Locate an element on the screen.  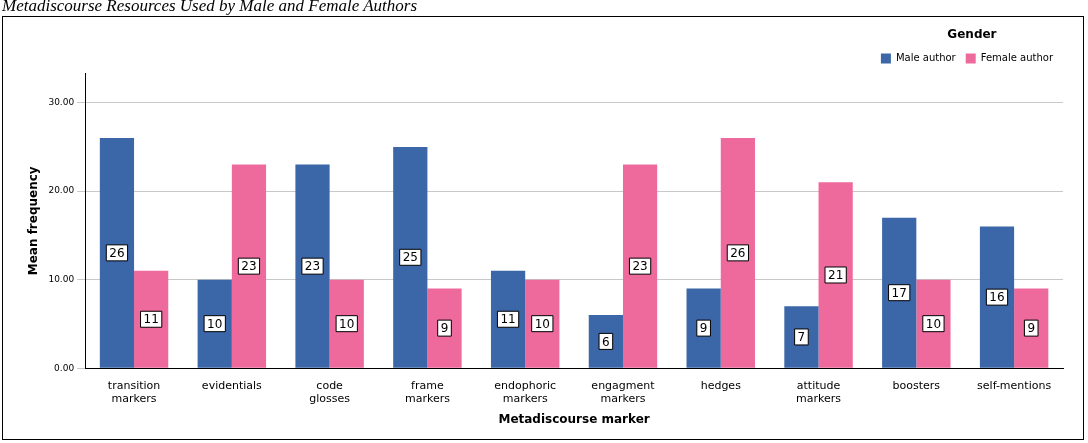
legend-title: Gender is located at coordinates (972, 34).